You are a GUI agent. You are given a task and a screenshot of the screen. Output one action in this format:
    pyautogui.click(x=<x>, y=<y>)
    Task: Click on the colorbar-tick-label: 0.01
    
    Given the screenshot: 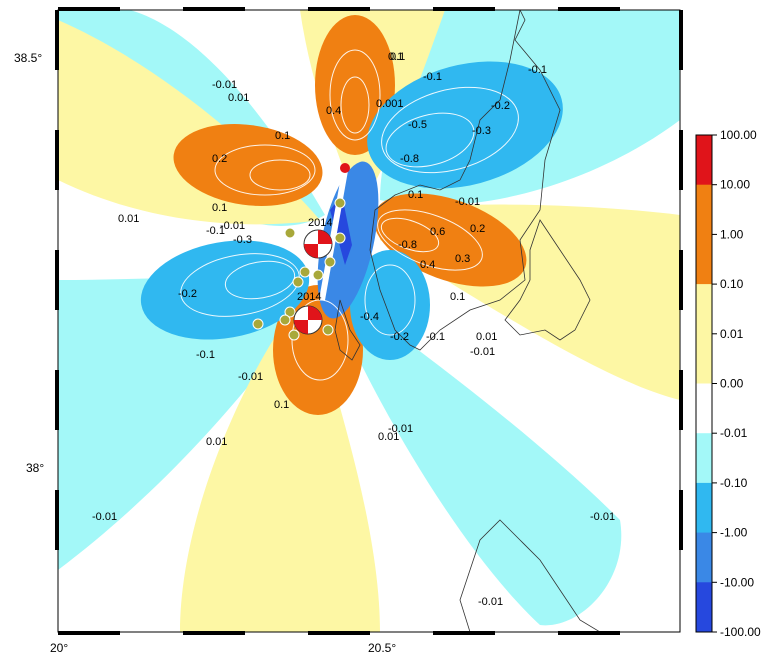 What is the action you would take?
    pyautogui.click(x=732, y=334)
    